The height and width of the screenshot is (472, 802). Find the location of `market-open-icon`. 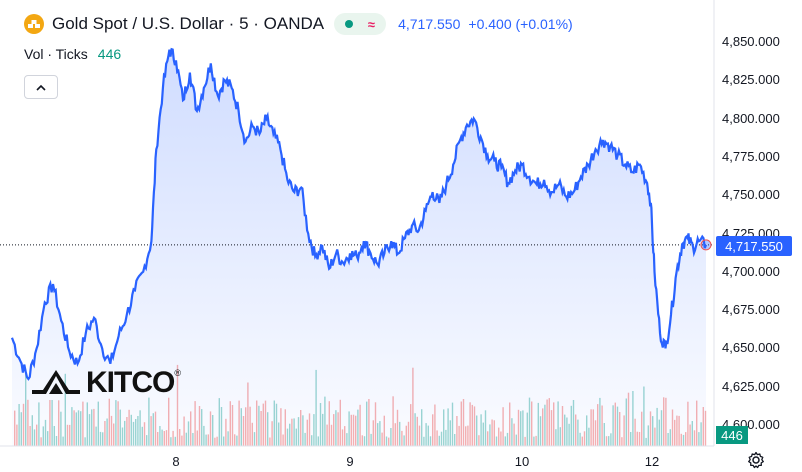

market-open-icon is located at coordinates (349, 24).